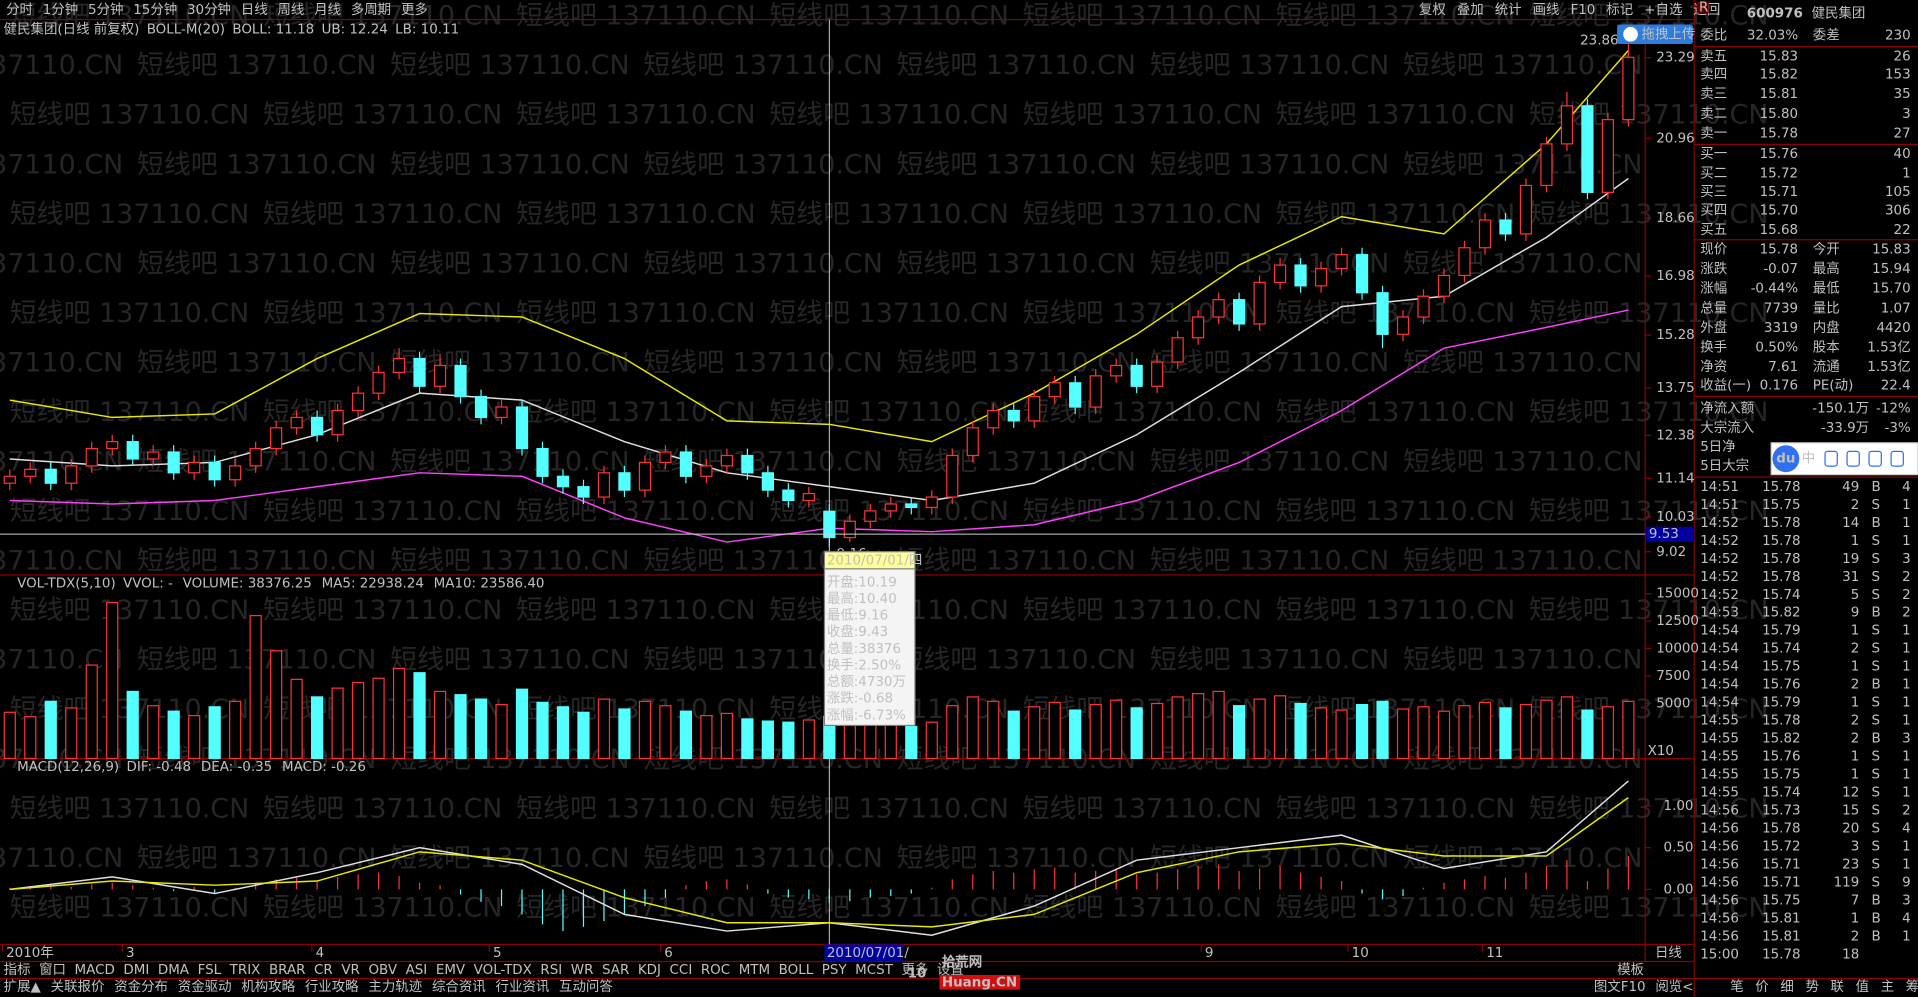 This screenshot has height=997, width=1918. I want to click on quote-value: 7.61, so click(1783, 367).